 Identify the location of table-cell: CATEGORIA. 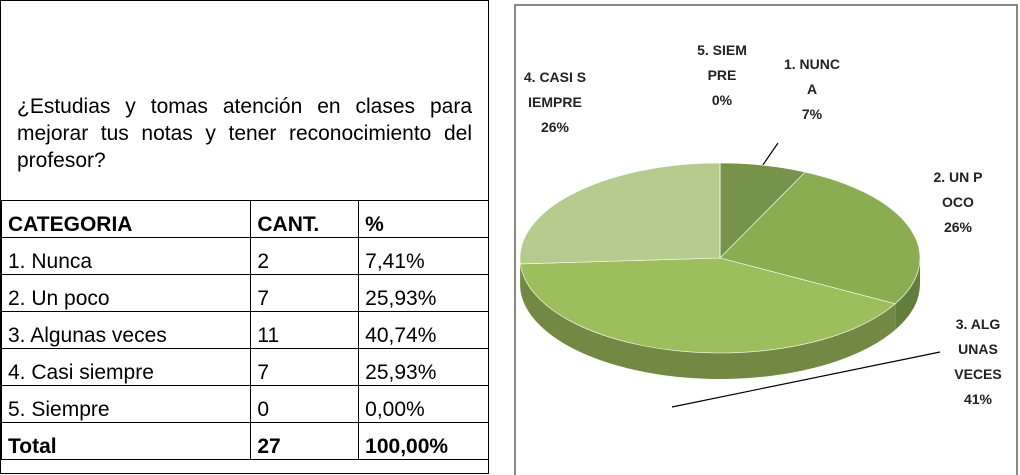
(126, 219).